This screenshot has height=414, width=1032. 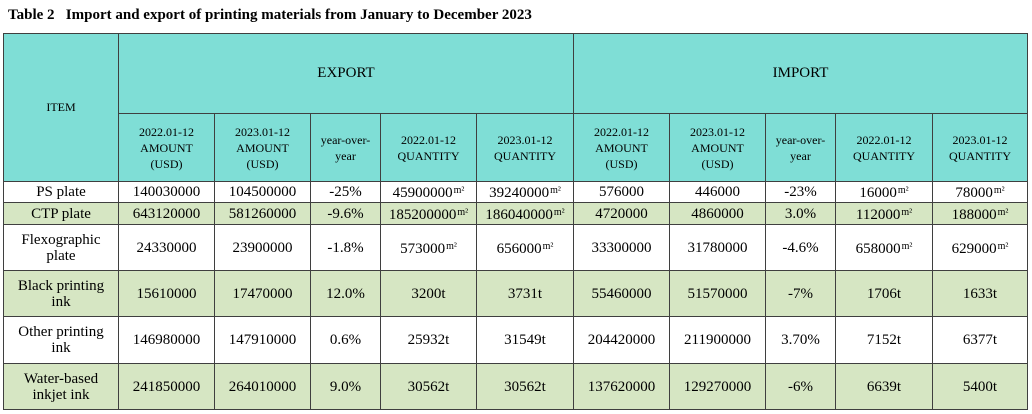 What do you see at coordinates (974, 248) in the screenshot?
I see `value-text: 629000` at bounding box center [974, 248].